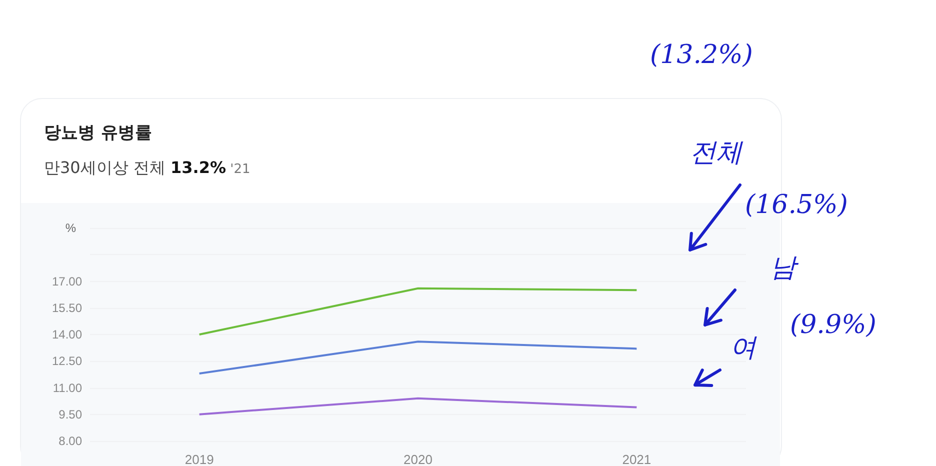 Image resolution: width=936 pixels, height=466 pixels. Describe the element at coordinates (70, 228) in the screenshot. I see `y-axis-title: %` at that location.